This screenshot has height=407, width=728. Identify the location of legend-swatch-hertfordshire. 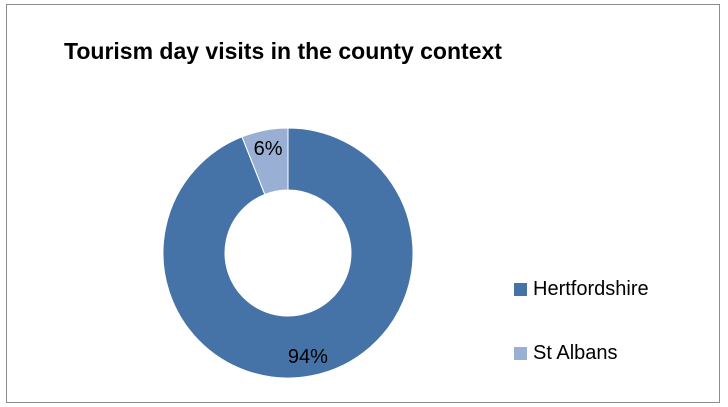
(520, 289).